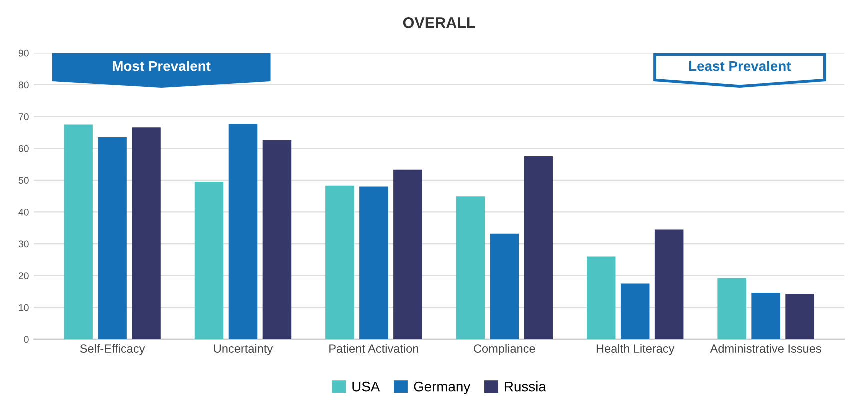 The height and width of the screenshot is (409, 853). I want to click on x-tick-label: Administrative Issues, so click(766, 349).